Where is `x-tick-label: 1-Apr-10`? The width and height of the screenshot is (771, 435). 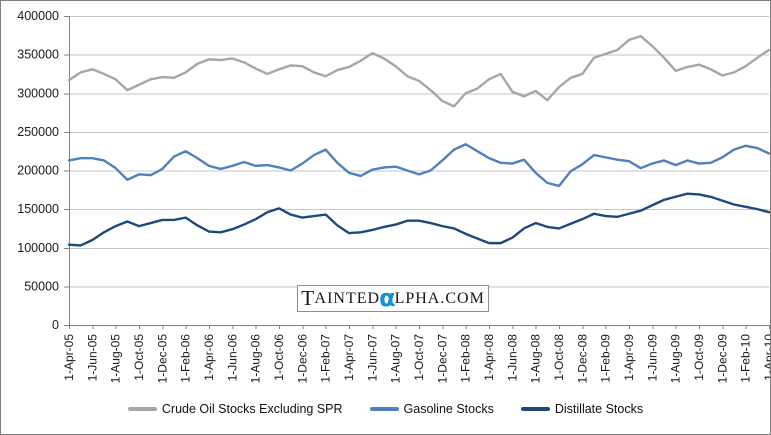 x-tick-label: 1-Apr-10 is located at coordinates (766, 357).